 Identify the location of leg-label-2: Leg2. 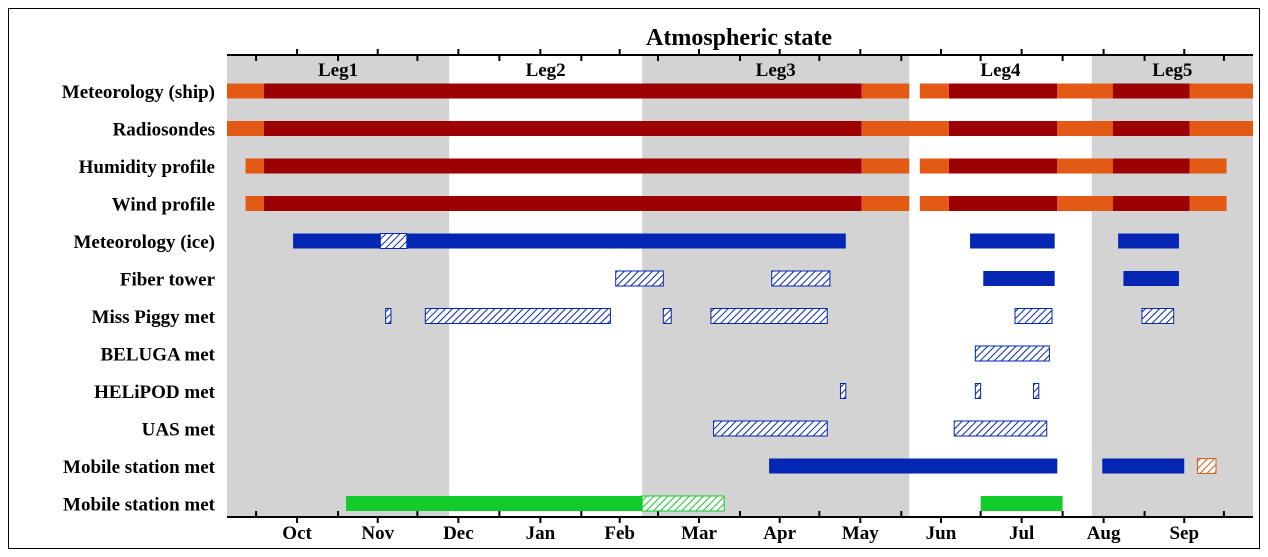
(546, 70).